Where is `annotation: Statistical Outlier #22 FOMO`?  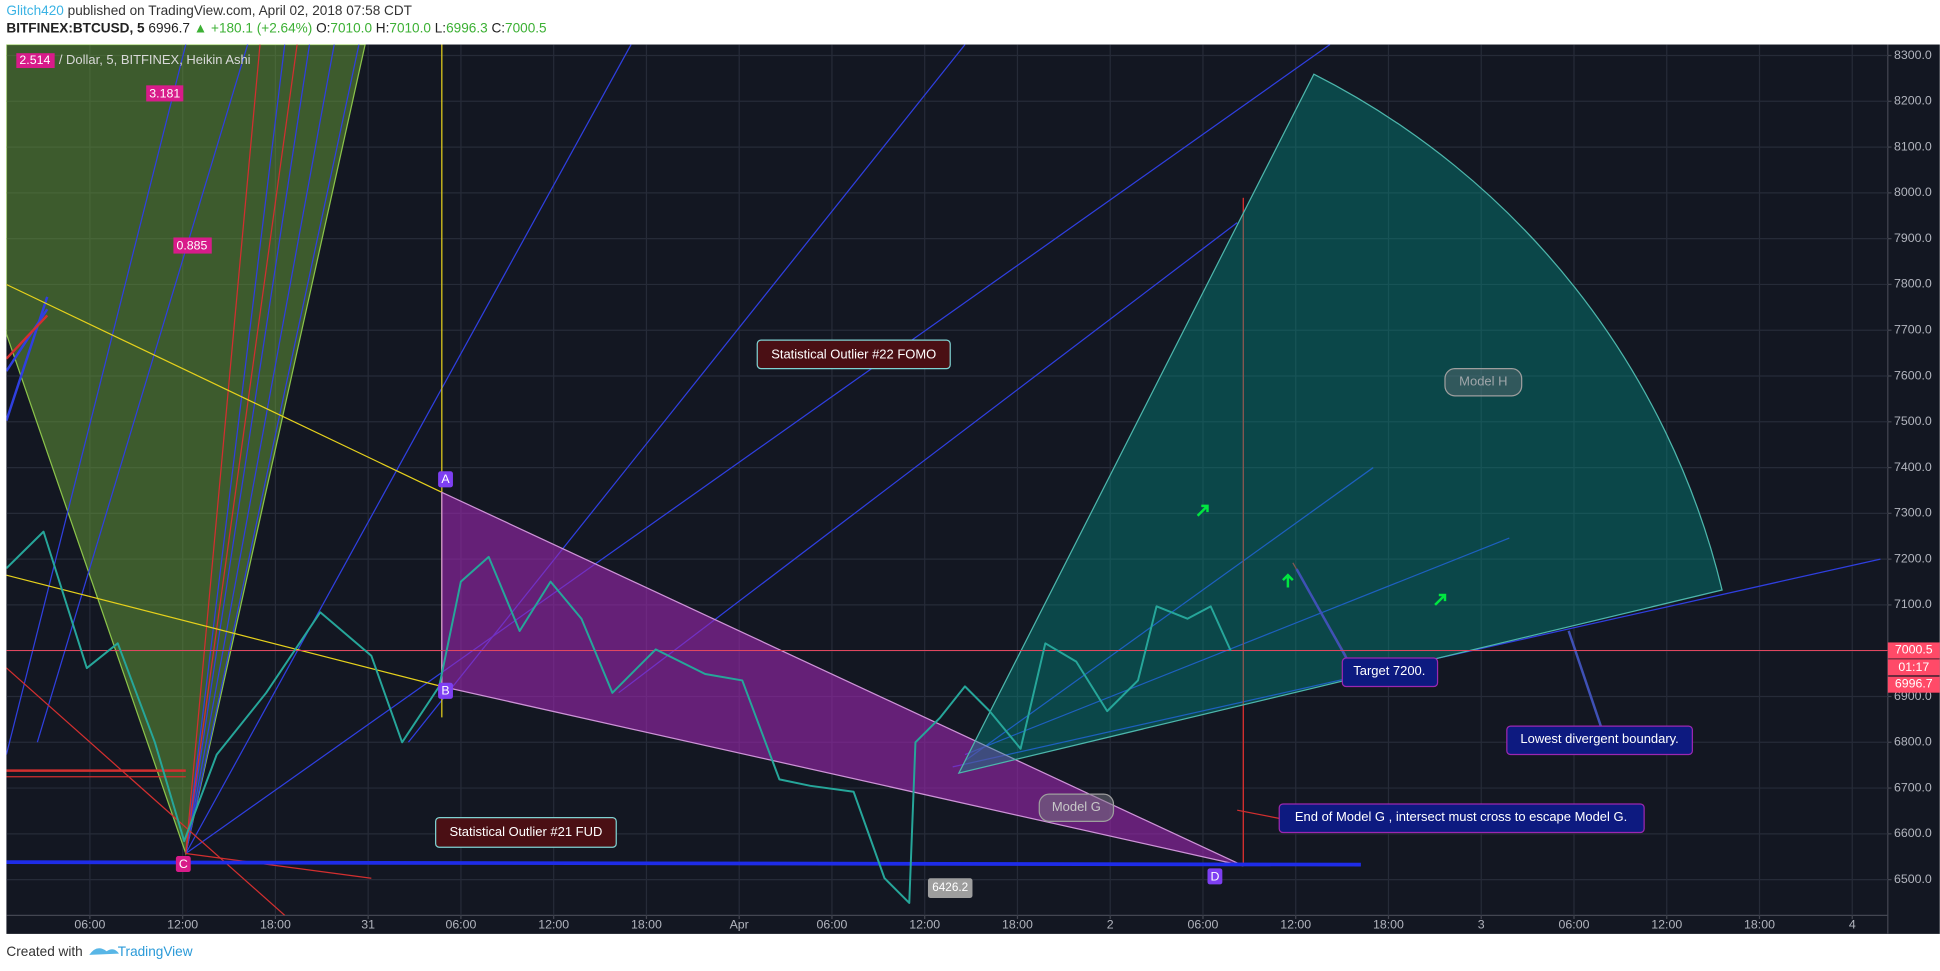 annotation: Statistical Outlier #22 FOMO is located at coordinates (853, 353).